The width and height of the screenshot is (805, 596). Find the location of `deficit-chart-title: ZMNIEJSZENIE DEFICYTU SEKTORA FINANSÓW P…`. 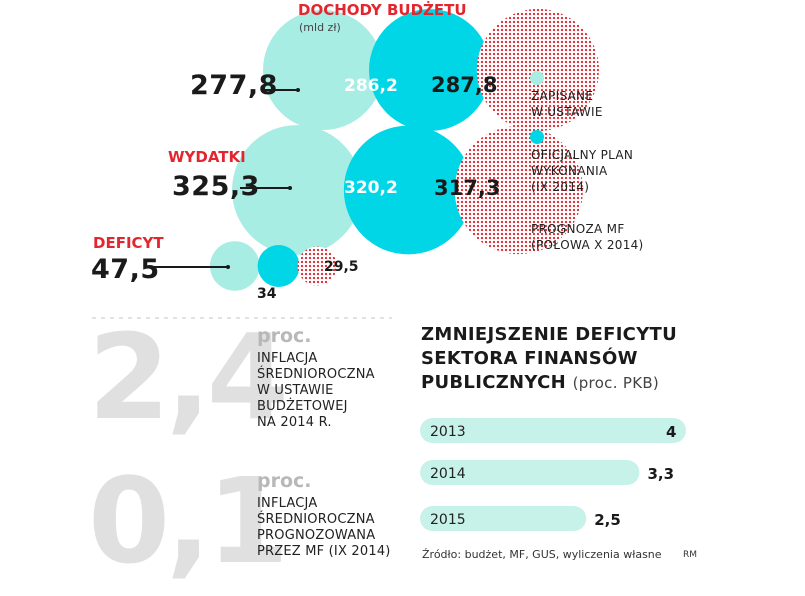

deficit-chart-title: ZMNIEJSZENIE DEFICYTU SEKTORA FINANSÓW P… is located at coordinates (549, 359).